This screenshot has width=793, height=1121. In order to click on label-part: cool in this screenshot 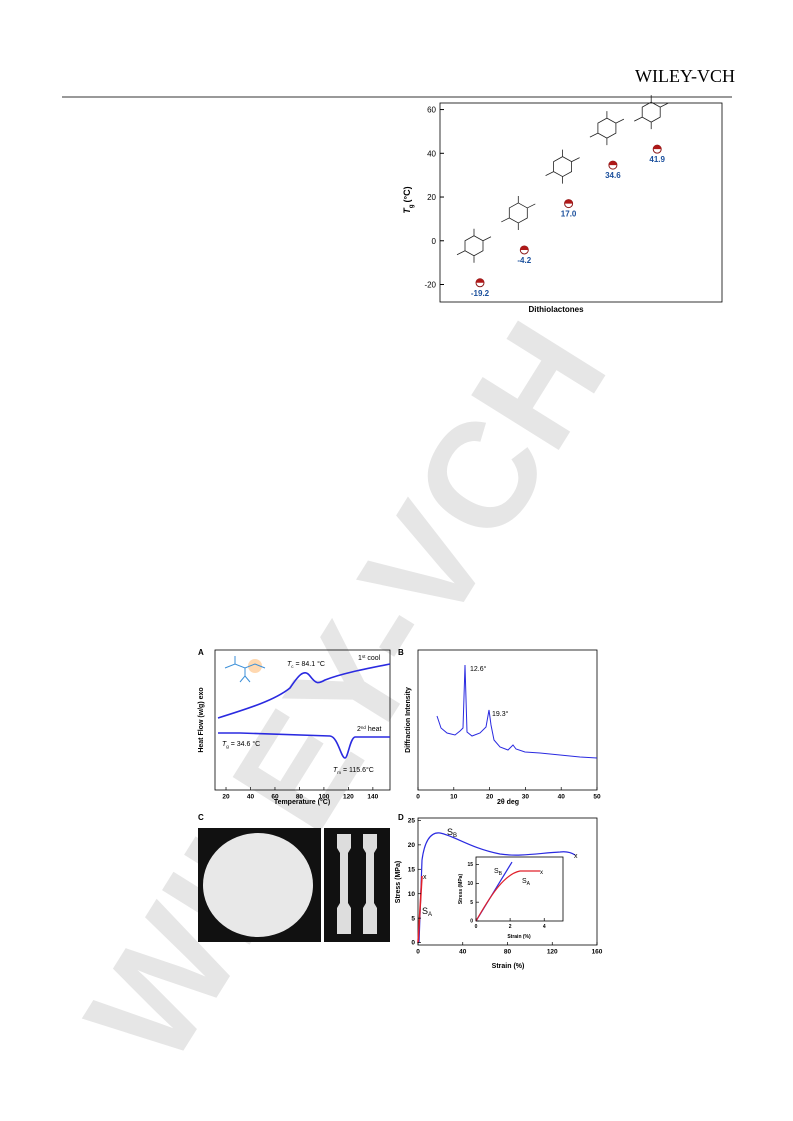, I will do `click(372, 658)`.